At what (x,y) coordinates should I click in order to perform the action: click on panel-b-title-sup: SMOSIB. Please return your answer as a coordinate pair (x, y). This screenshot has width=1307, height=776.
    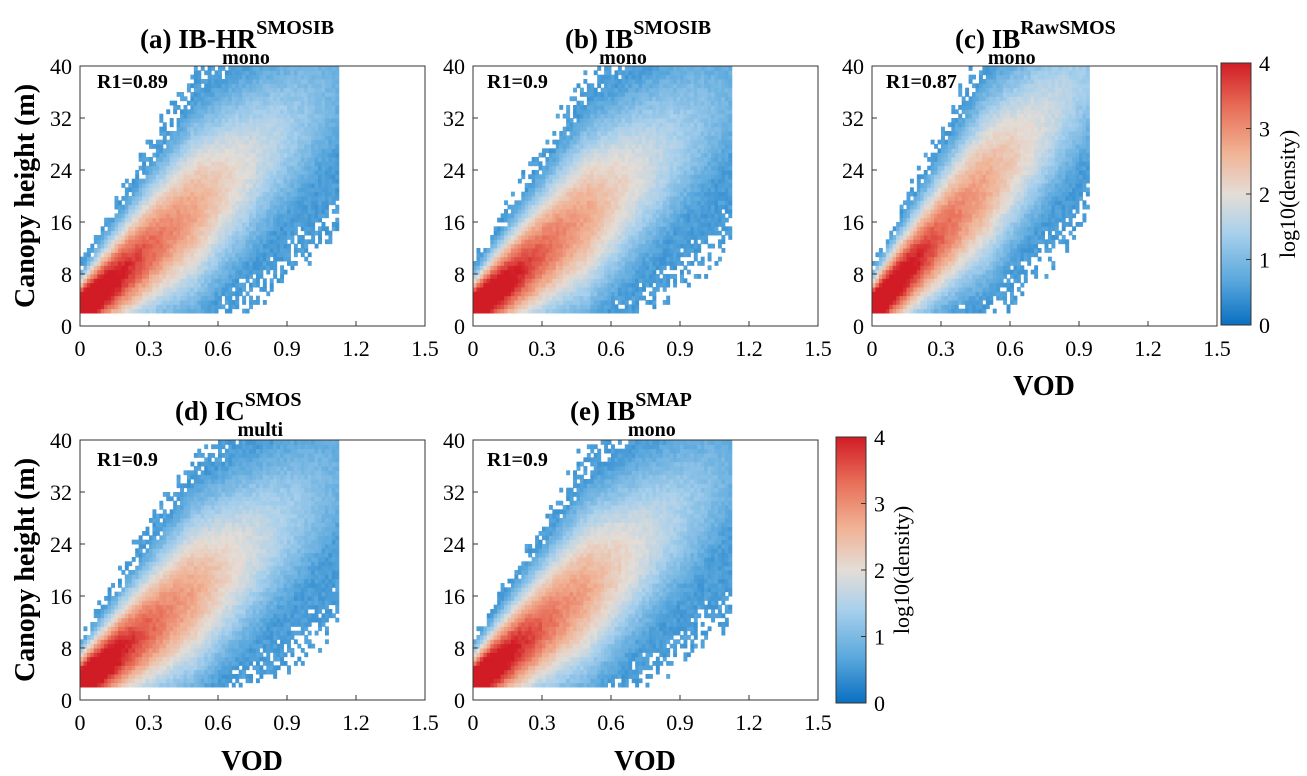
    Looking at the image, I should click on (672, 28).